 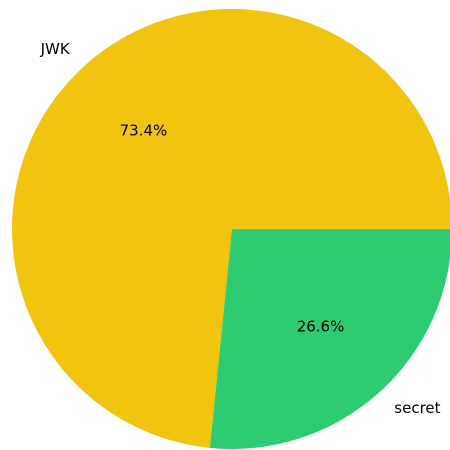 What do you see at coordinates (144, 131) in the screenshot?
I see `slice-percent-jwk: 73.4%` at bounding box center [144, 131].